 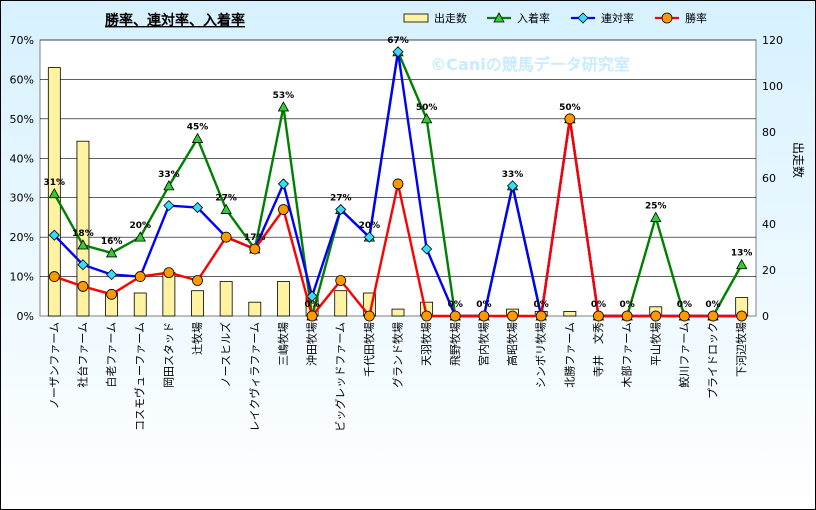 What do you see at coordinates (283, 344) in the screenshot?
I see `x-tick-label: 三嶋牧場` at bounding box center [283, 344].